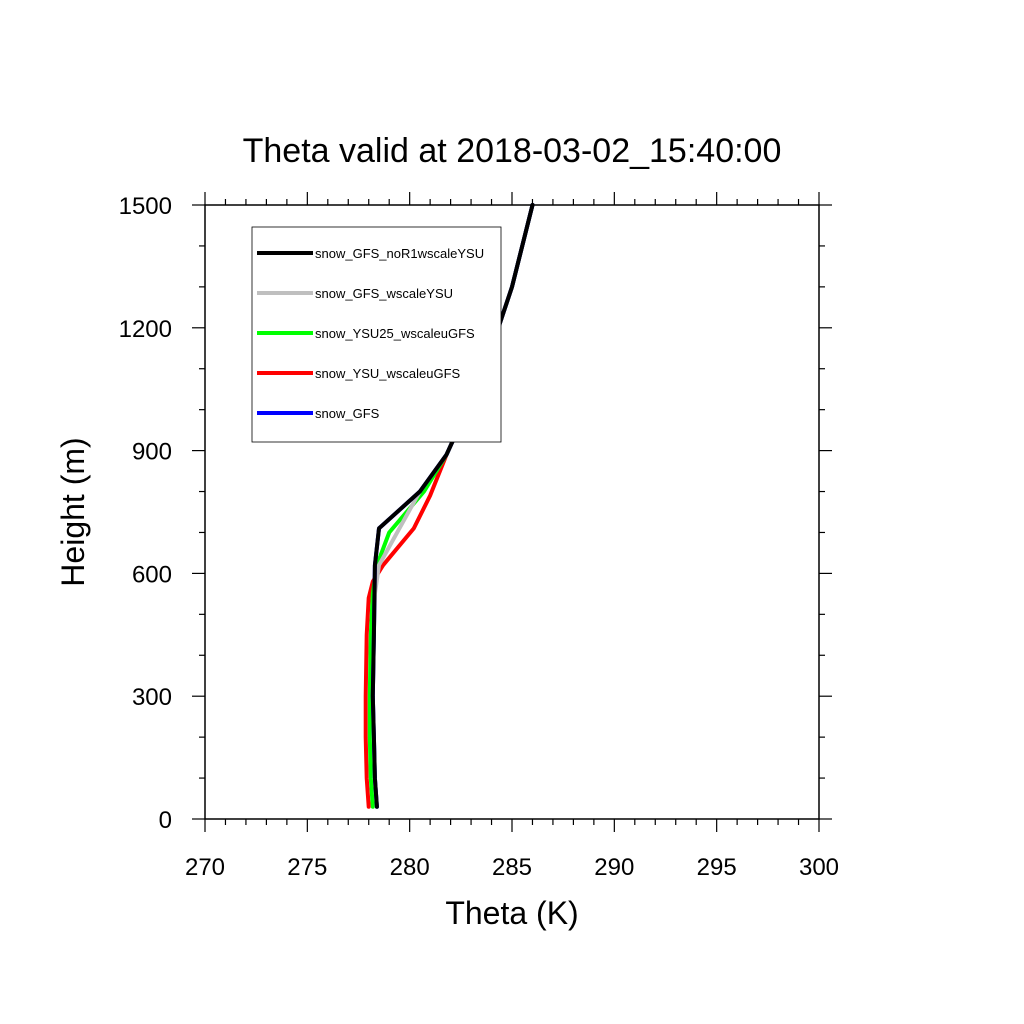 This screenshot has height=1024, width=1024. Describe the element at coordinates (152, 574) in the screenshot. I see `y-tick-label: 600` at that location.